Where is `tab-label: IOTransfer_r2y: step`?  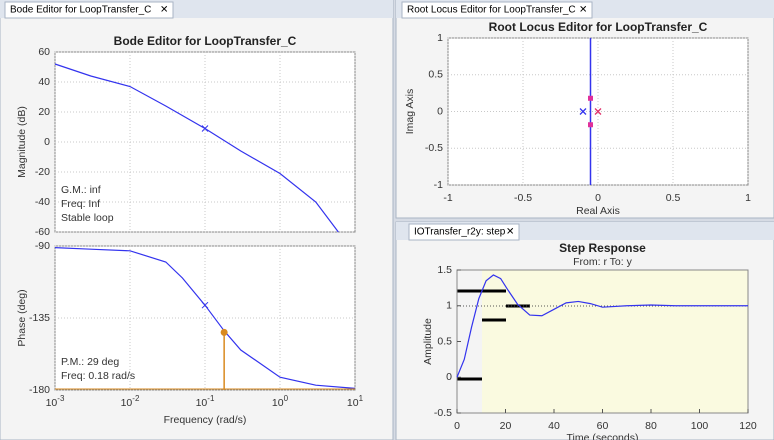
tab-label: IOTransfer_r2y: step is located at coordinates (460, 232).